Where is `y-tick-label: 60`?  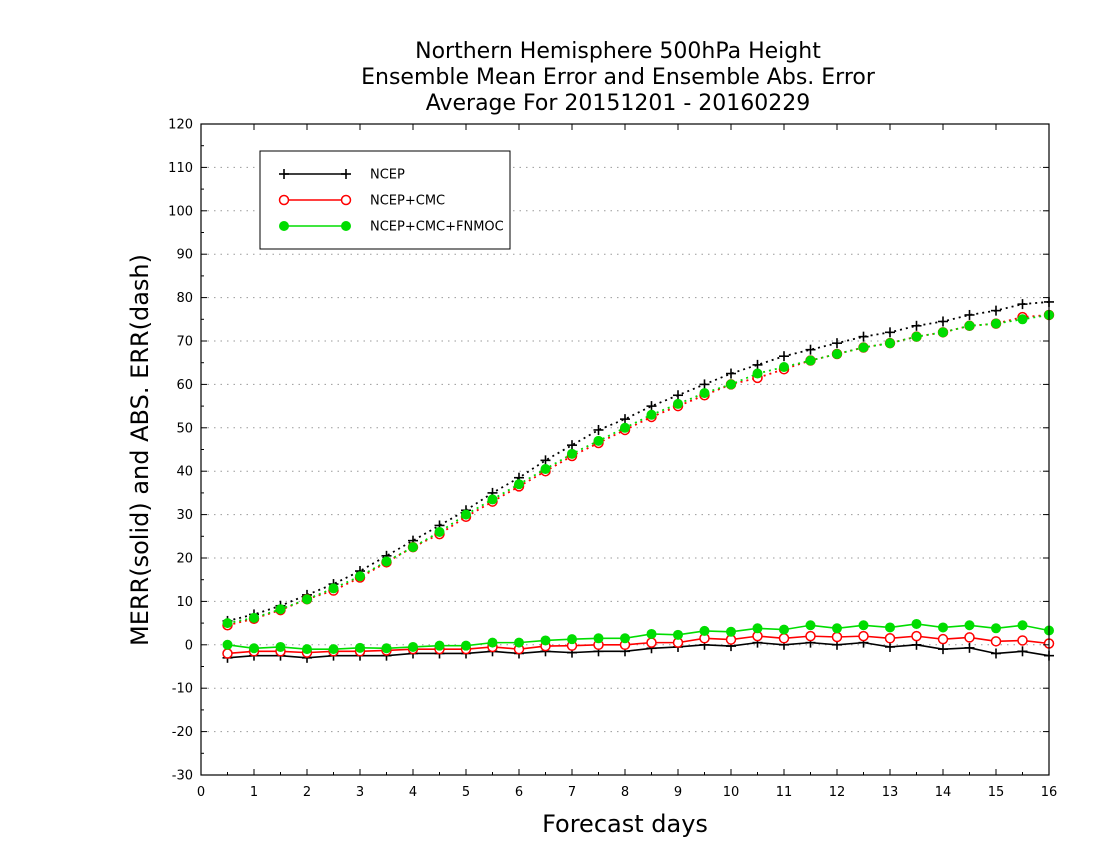
y-tick-label: 60 is located at coordinates (184, 385).